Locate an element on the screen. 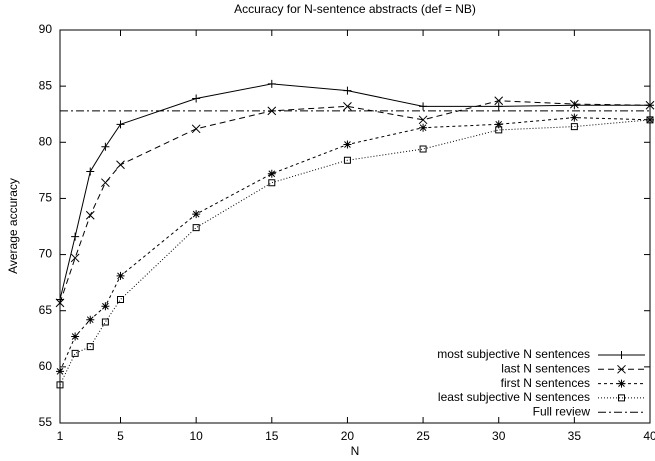 The height and width of the screenshot is (461, 655). y-tick-label: 70 is located at coordinates (46, 254).